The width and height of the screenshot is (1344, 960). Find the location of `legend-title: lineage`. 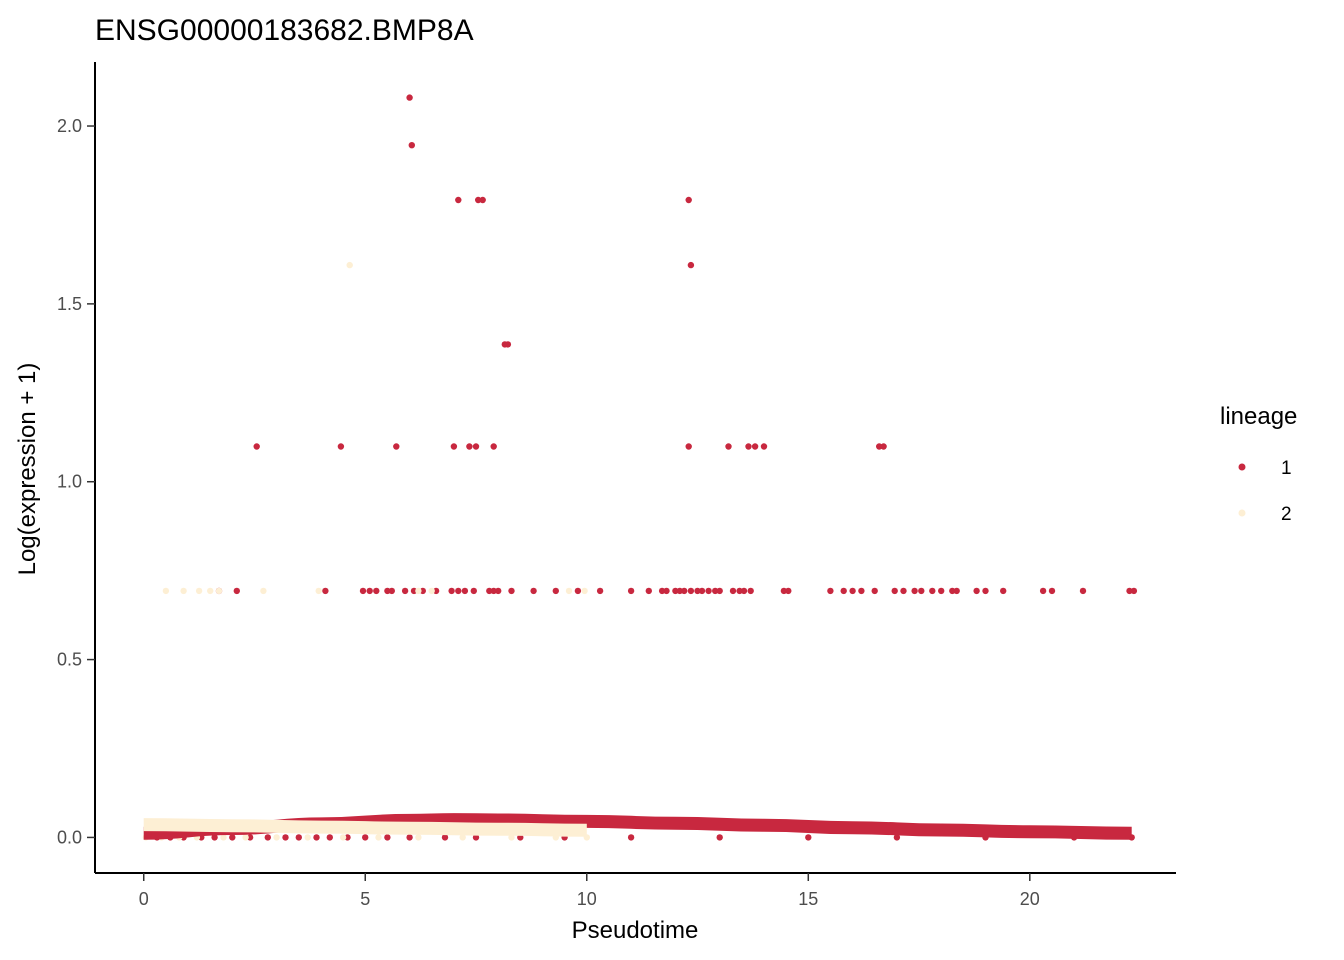

legend-title: lineage is located at coordinates (1258, 416).